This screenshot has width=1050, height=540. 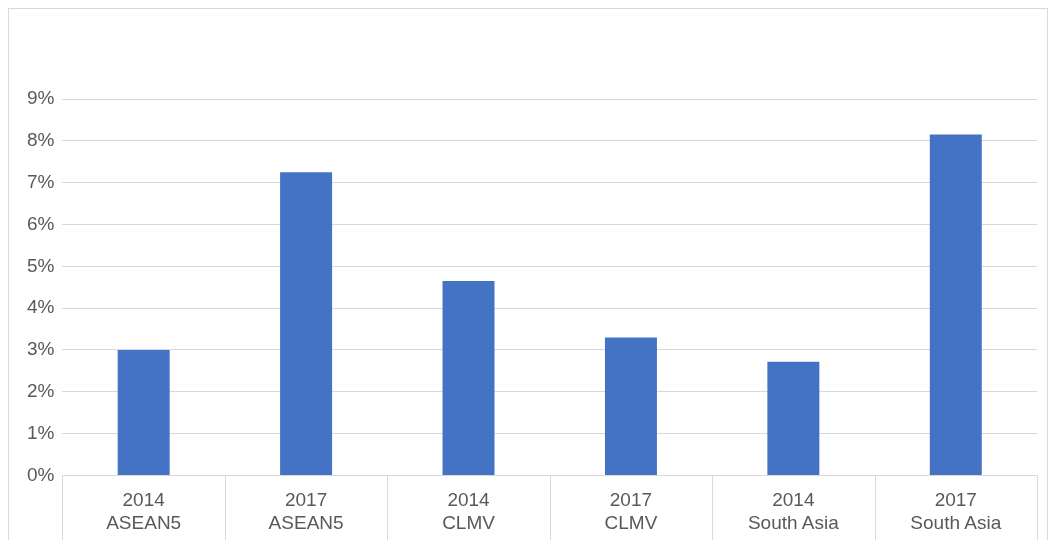 What do you see at coordinates (793, 511) in the screenshot?
I see `x-tick-label: 2014 South Asia` at bounding box center [793, 511].